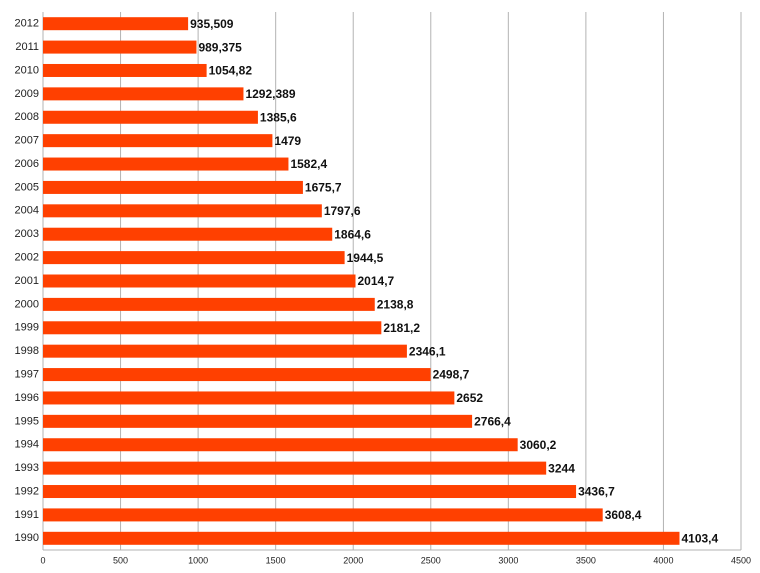  I want to click on value-label: 1385,6, so click(278, 117).